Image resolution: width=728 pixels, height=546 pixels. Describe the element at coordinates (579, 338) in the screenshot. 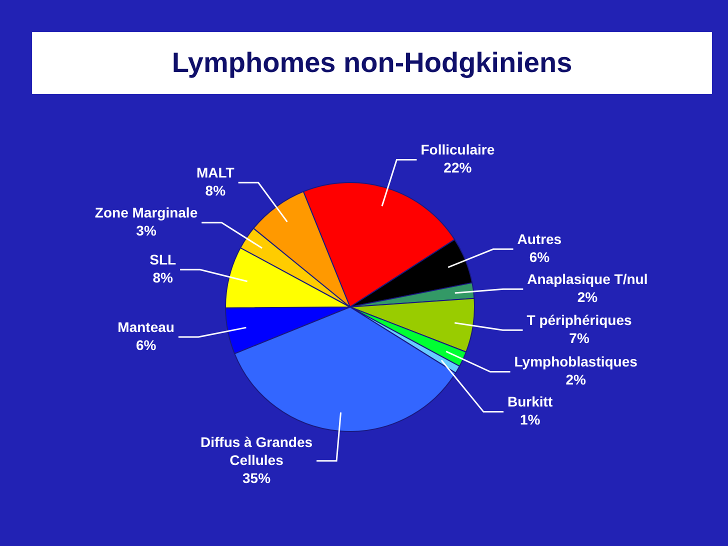

I see `data-label: 7%` at that location.